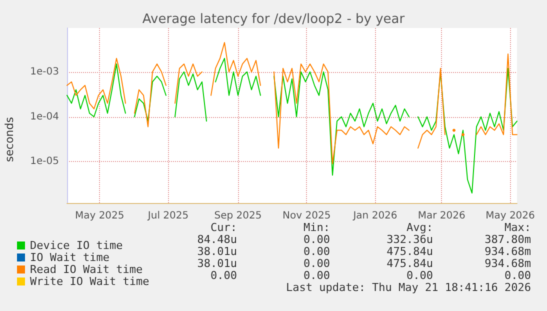  I want to click on text: Min:, so click(317, 227).